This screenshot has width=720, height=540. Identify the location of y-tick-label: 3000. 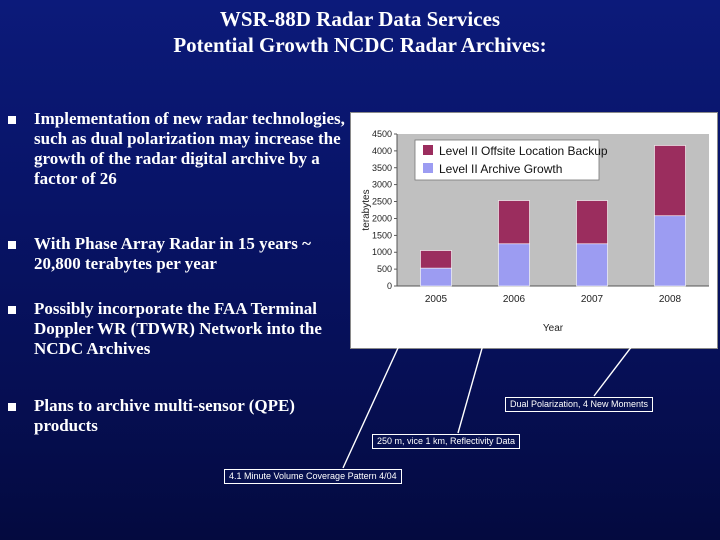
(382, 185).